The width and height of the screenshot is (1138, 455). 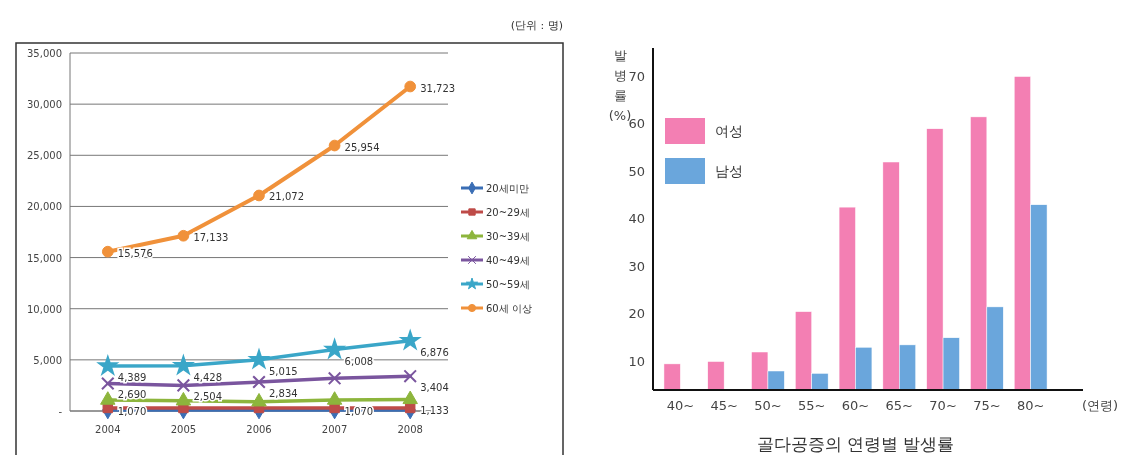 I want to click on y-tick-label: 20, so click(x=636, y=313).